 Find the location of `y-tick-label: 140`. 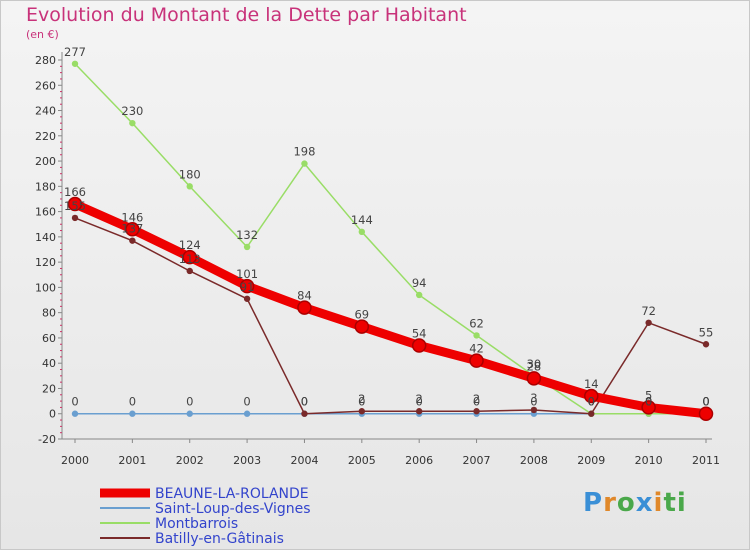

y-tick-label: 140 is located at coordinates (45, 237).